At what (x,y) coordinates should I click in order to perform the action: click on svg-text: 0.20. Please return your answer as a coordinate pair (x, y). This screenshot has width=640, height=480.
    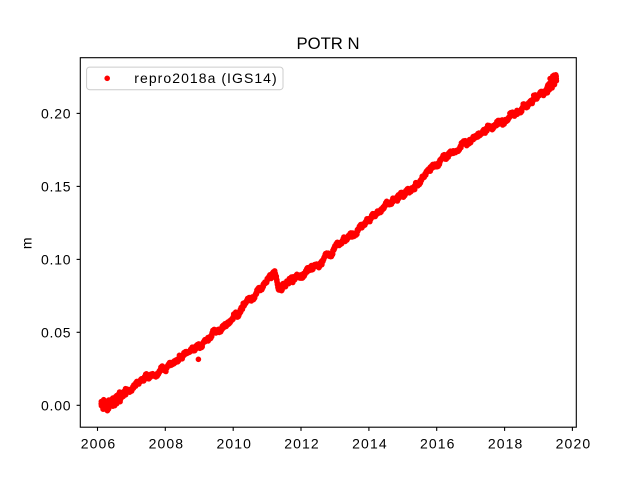
    Looking at the image, I should click on (56, 114).